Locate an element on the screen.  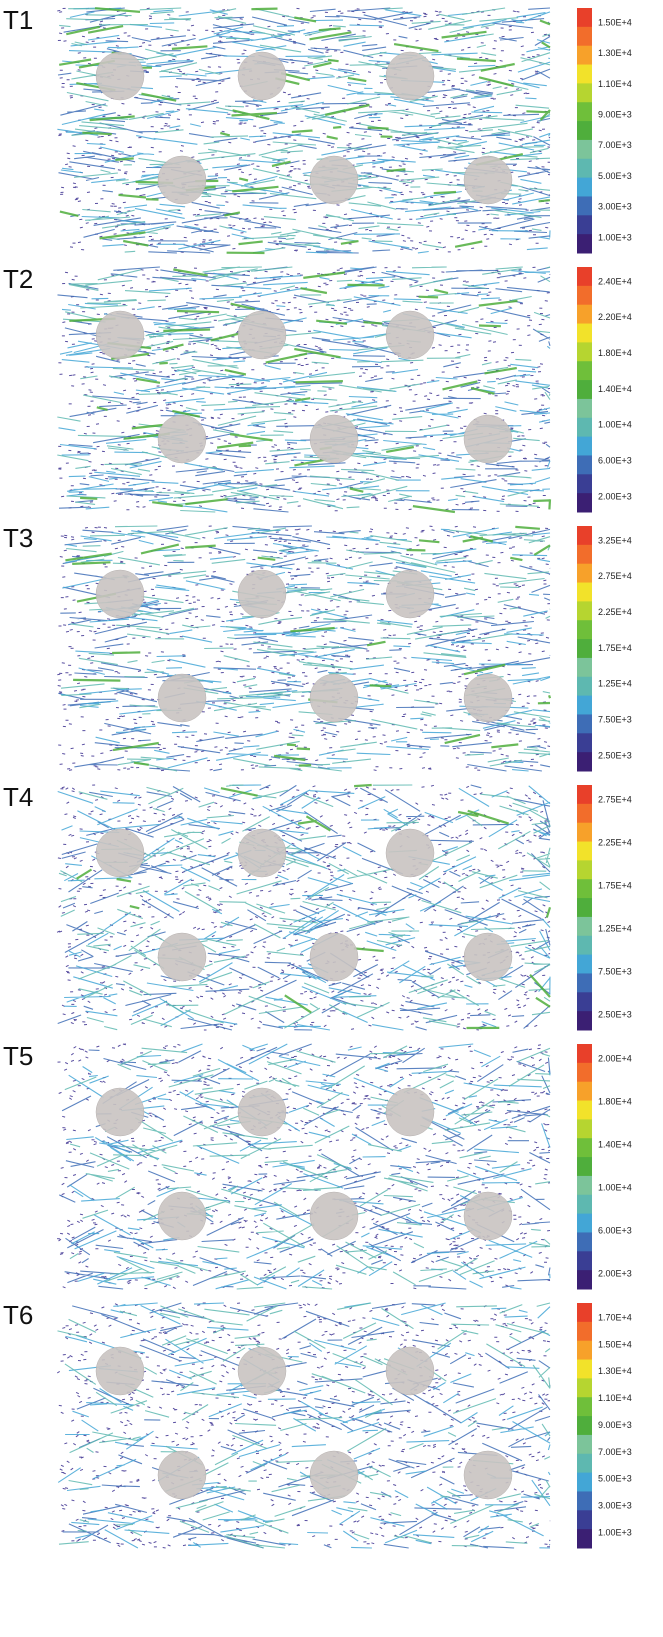
colorbar-label: 7.00E+3 is located at coordinates (615, 145).